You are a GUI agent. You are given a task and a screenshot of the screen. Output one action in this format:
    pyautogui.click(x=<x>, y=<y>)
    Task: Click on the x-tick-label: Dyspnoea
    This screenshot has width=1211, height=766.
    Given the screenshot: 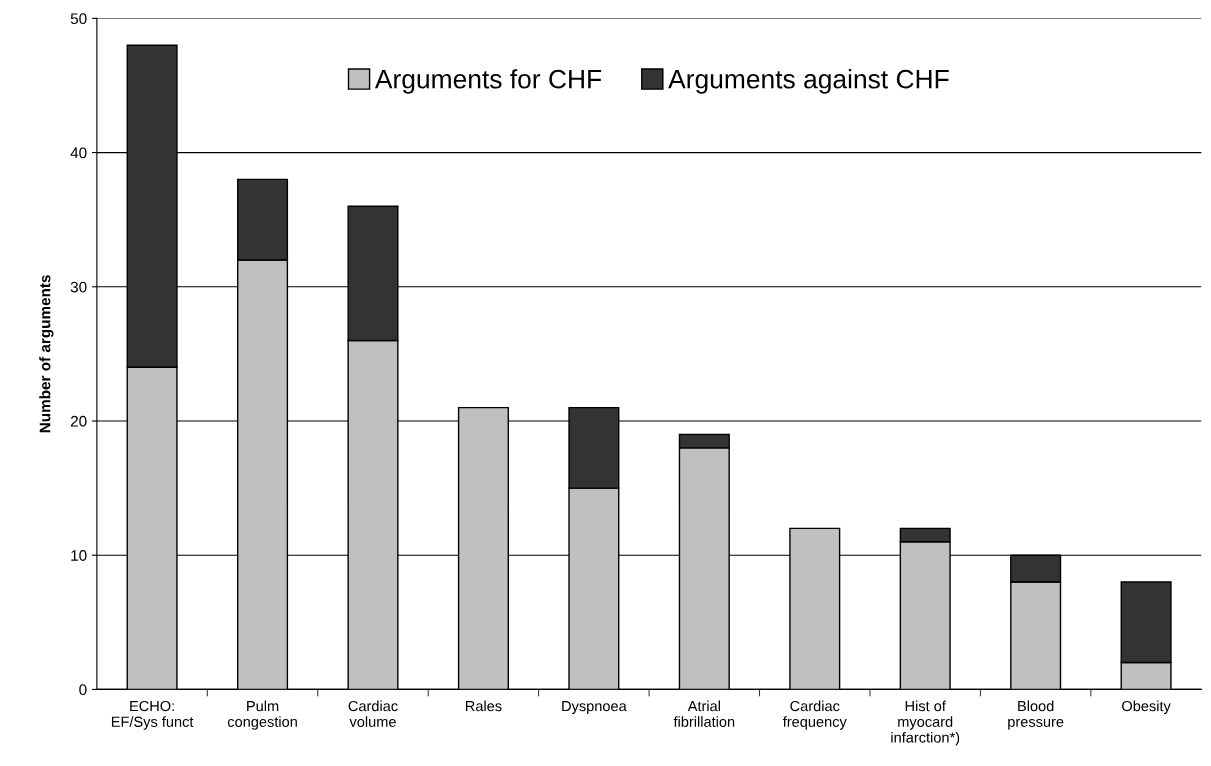 What is the action you would take?
    pyautogui.click(x=594, y=708)
    